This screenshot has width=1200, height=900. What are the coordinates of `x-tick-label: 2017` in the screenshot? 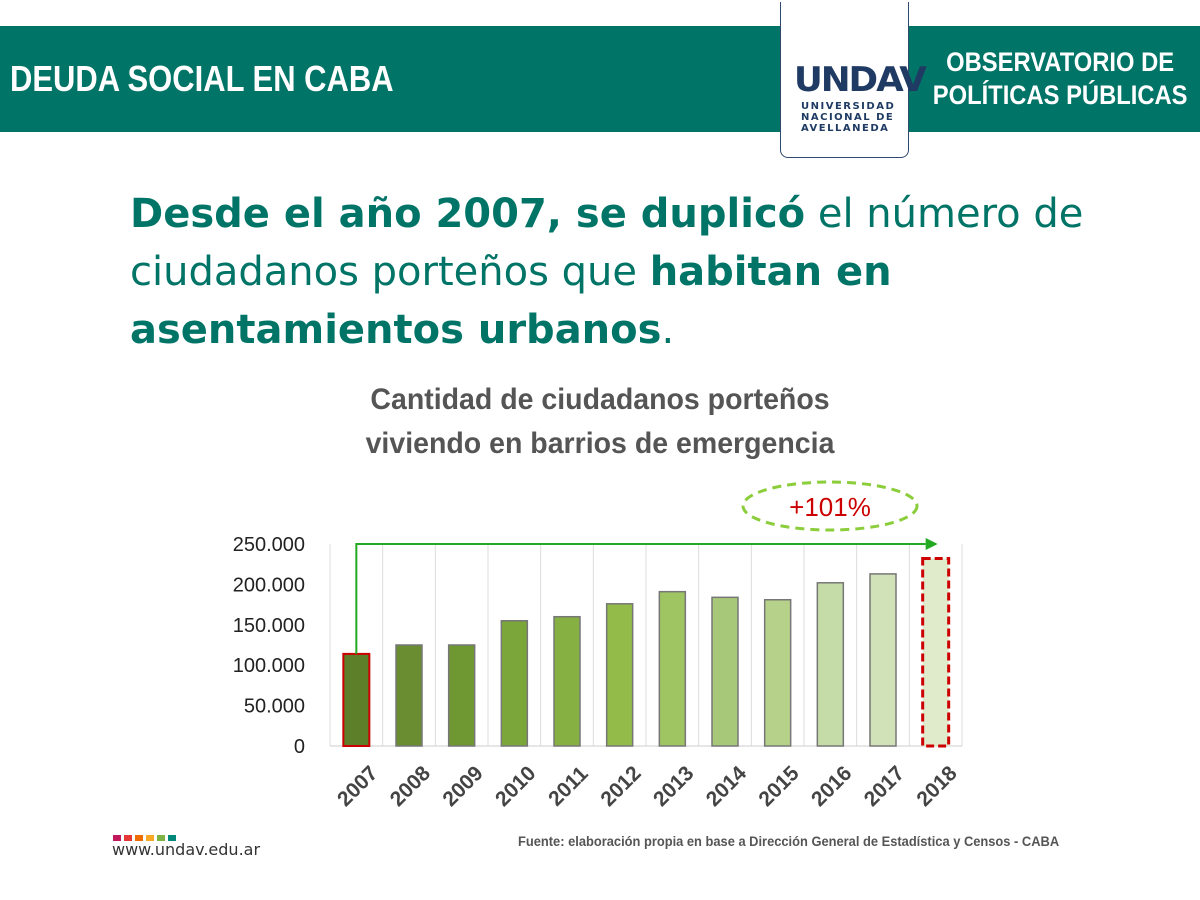 It's located at (884, 786).